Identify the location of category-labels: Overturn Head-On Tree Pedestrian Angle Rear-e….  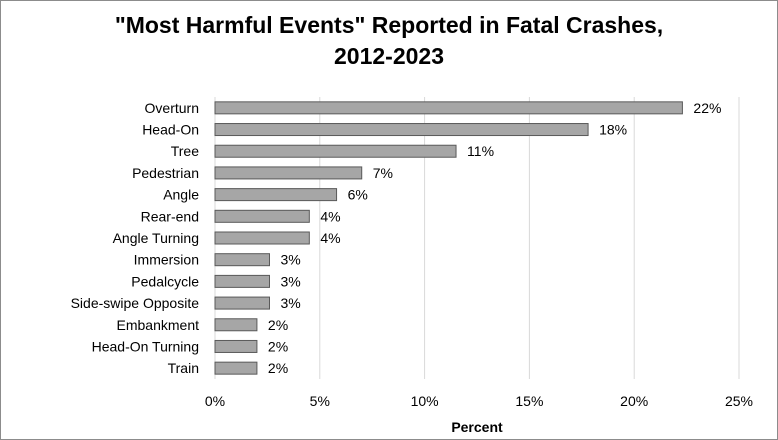
(135, 238).